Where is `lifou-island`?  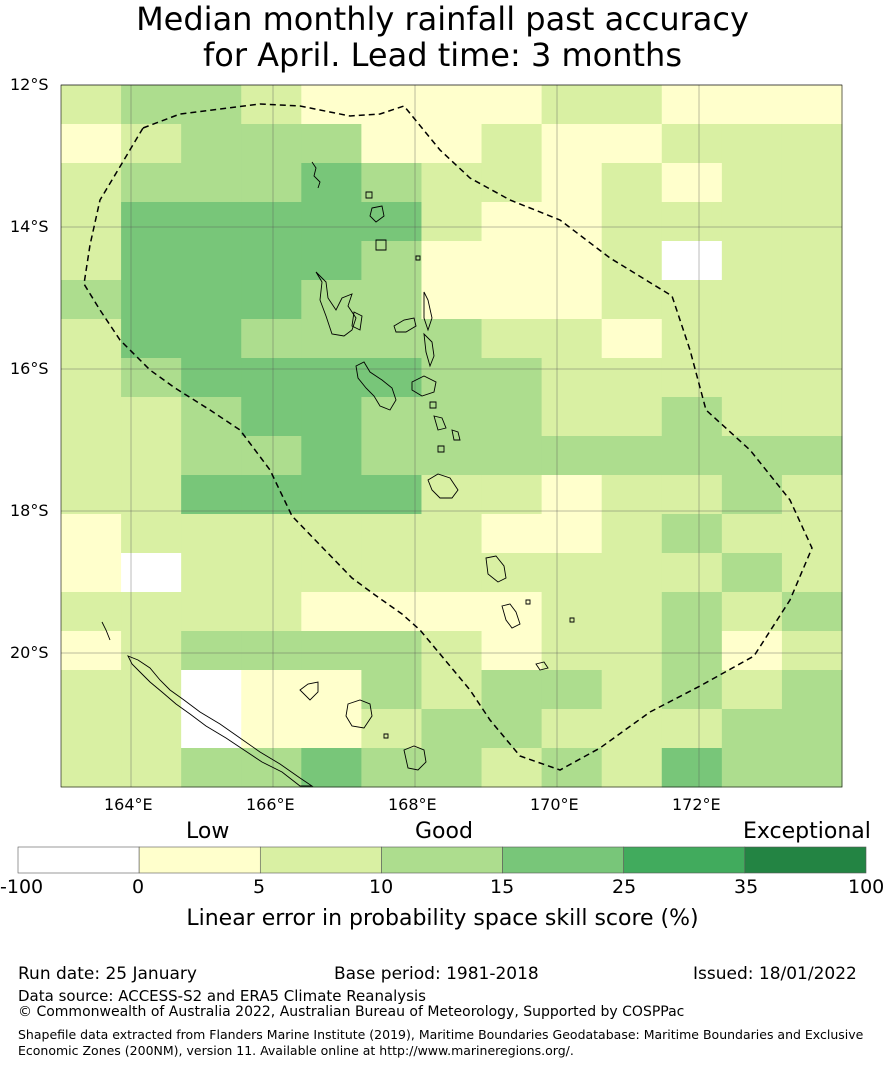
lifou-island is located at coordinates (359, 714).